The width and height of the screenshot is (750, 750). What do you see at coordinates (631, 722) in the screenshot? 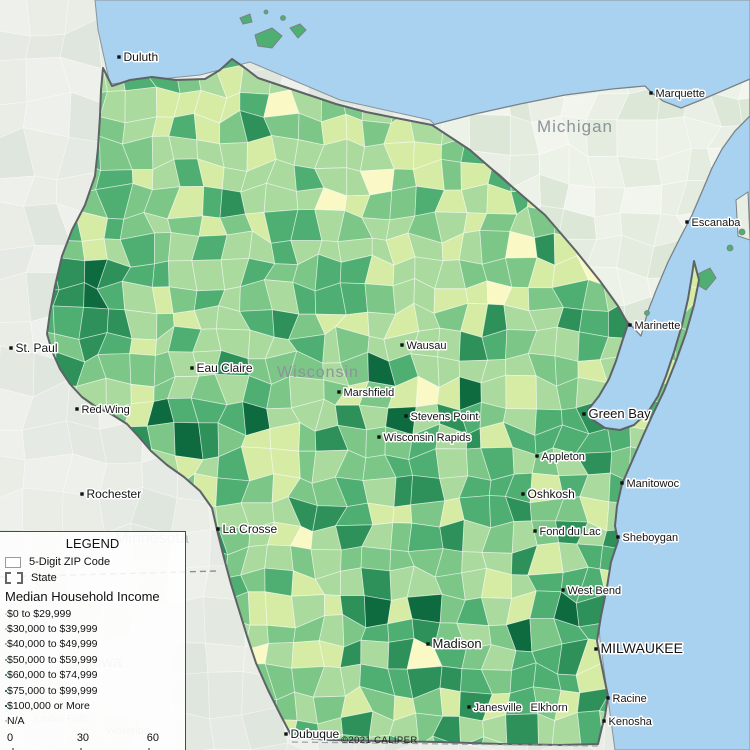
I see `city-label-kenosha: Kenosha` at bounding box center [631, 722].